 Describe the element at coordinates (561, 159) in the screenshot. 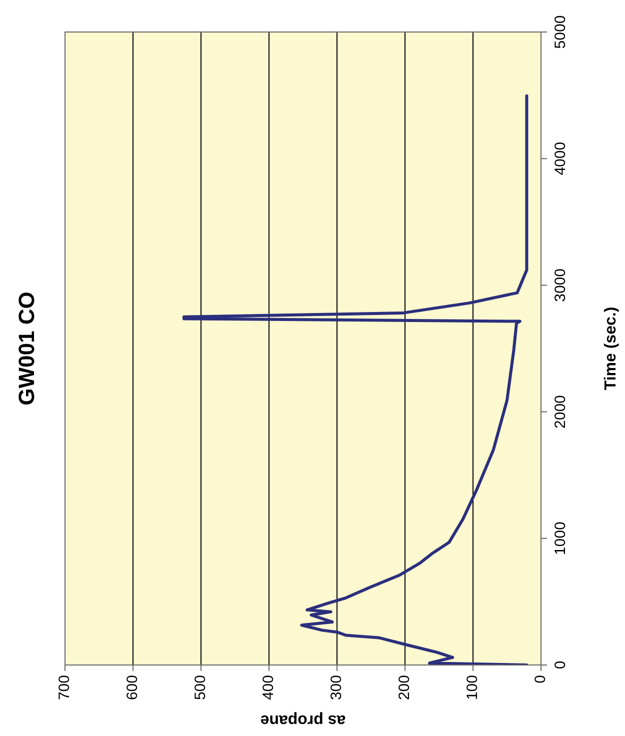

I see `y-tick-label: 4000` at that location.